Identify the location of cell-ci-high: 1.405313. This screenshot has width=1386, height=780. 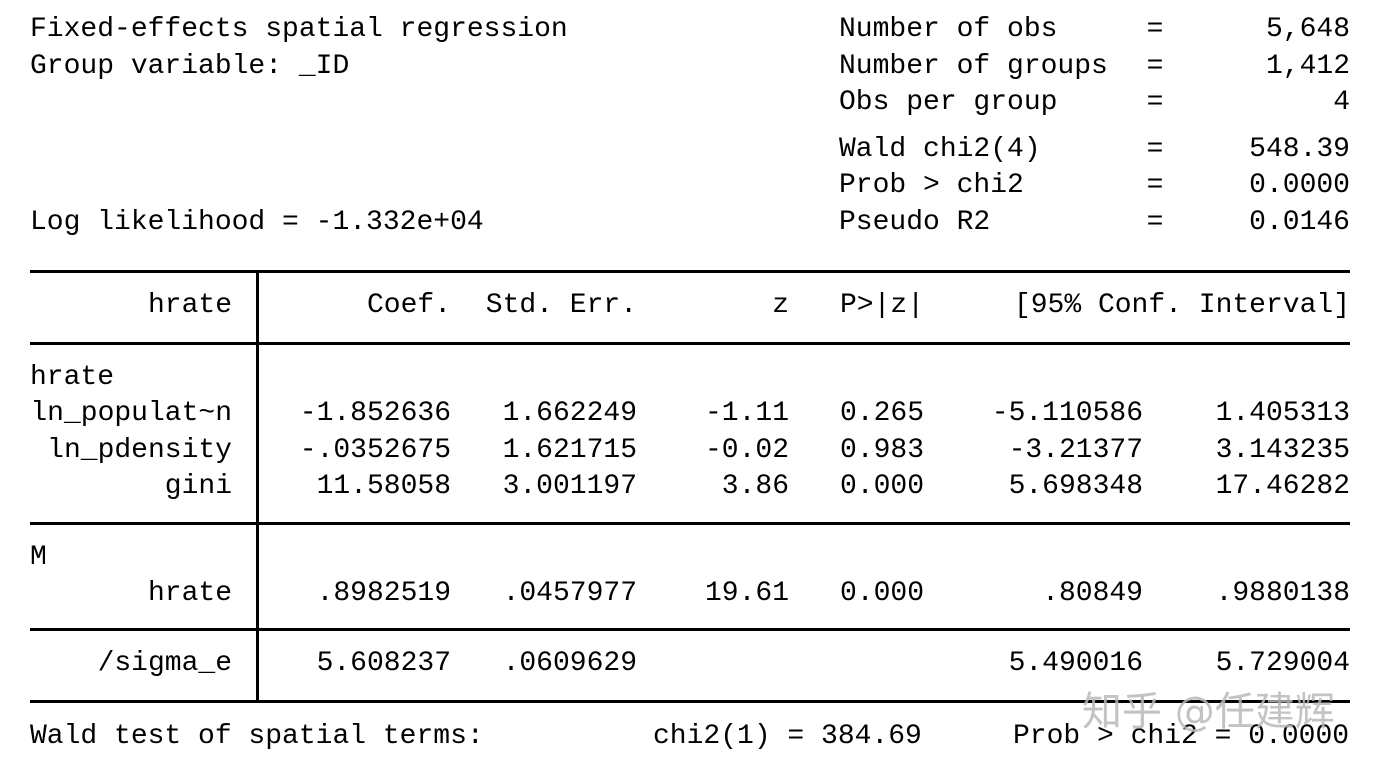
(1282, 413).